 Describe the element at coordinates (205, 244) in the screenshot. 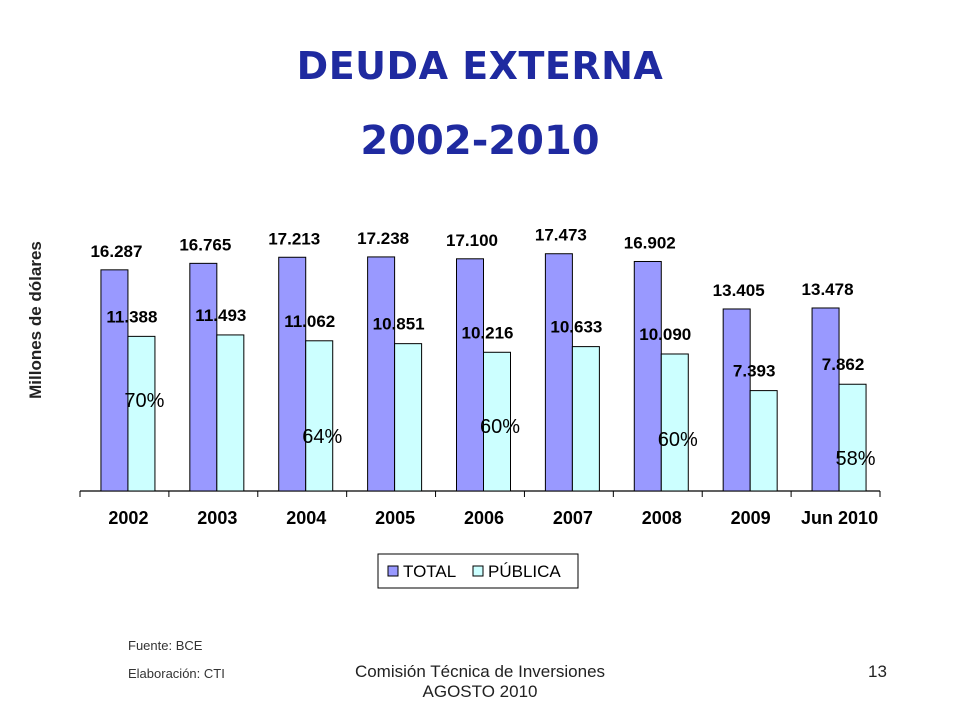

I see `data-label-total: 16.765` at that location.